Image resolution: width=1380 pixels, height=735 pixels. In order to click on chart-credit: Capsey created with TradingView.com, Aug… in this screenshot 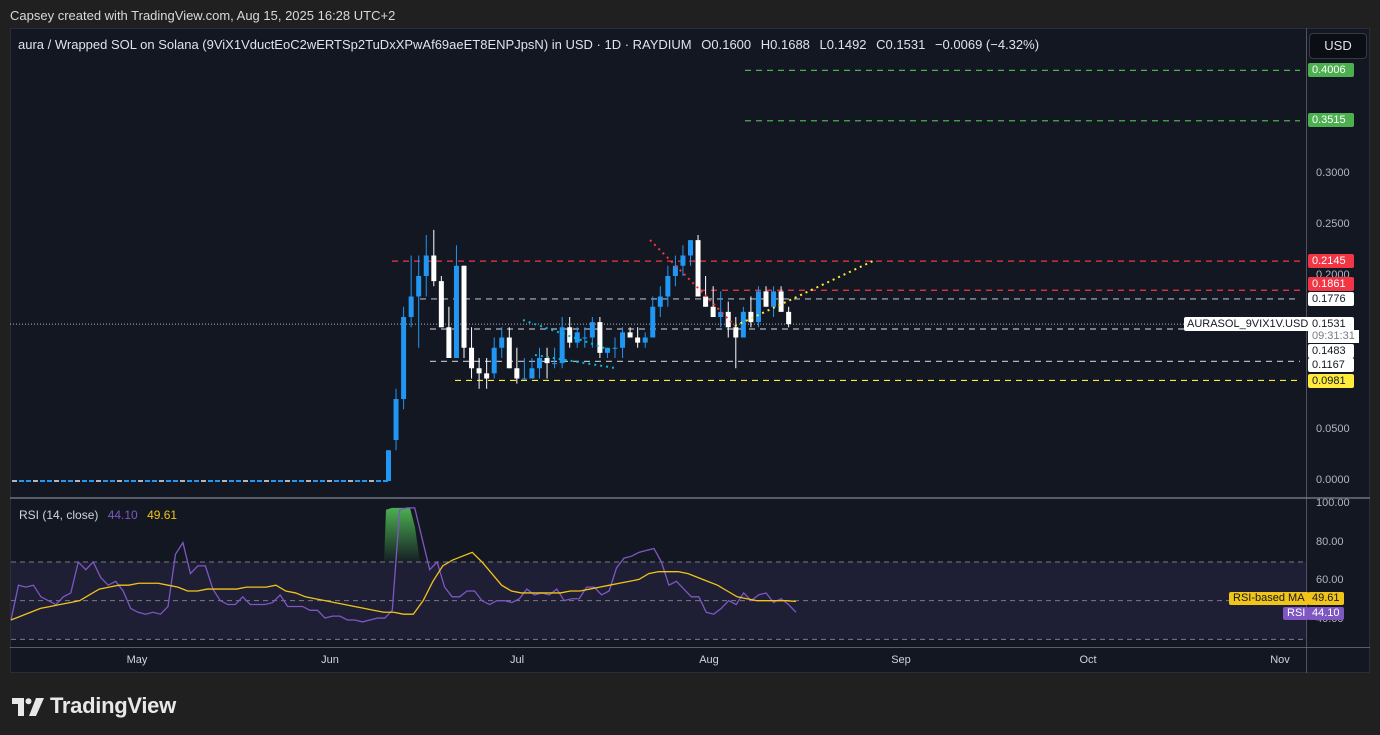, I will do `click(203, 15)`.